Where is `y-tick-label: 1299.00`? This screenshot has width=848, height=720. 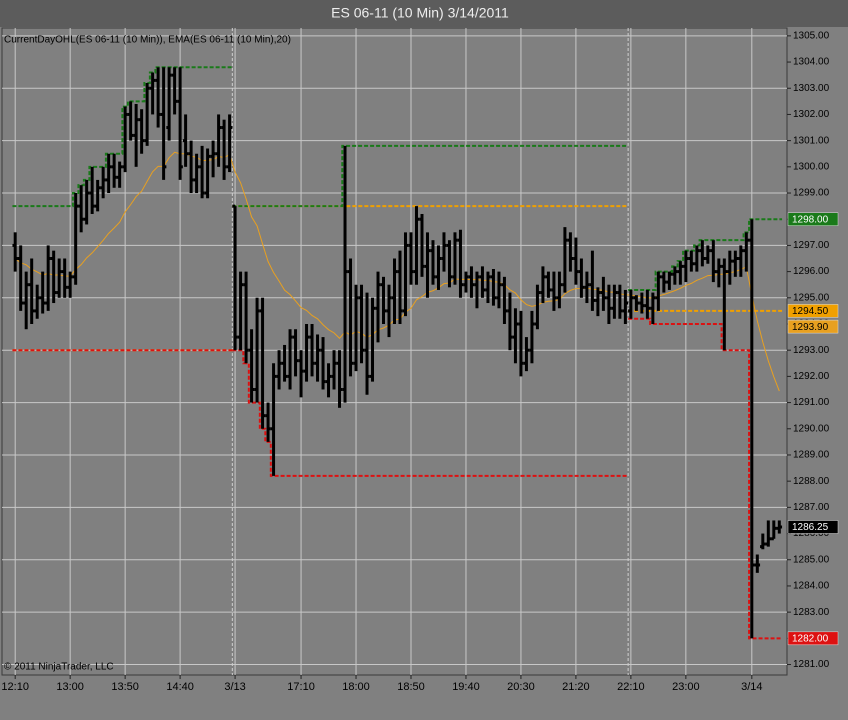
y-tick-label: 1299.00 is located at coordinates (811, 193).